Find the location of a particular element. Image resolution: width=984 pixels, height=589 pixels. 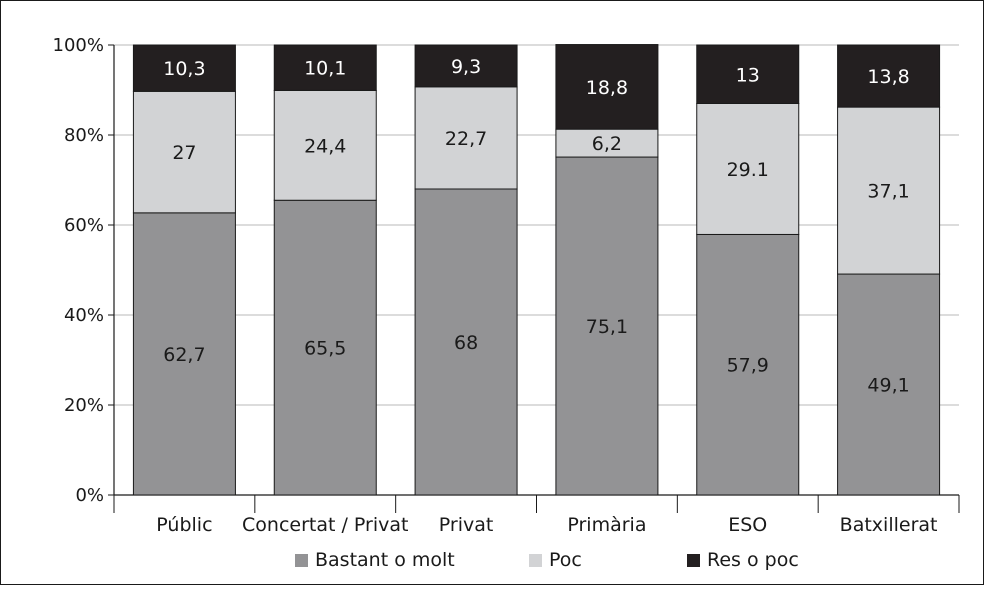

data-label: 37,1 is located at coordinates (888, 192).